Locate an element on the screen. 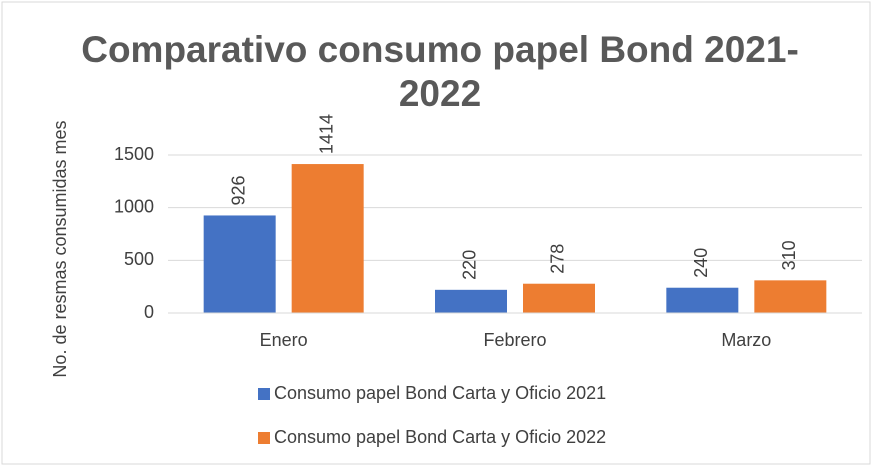 This screenshot has height=467, width=873. y-tick-label: 0 is located at coordinates (149, 312).